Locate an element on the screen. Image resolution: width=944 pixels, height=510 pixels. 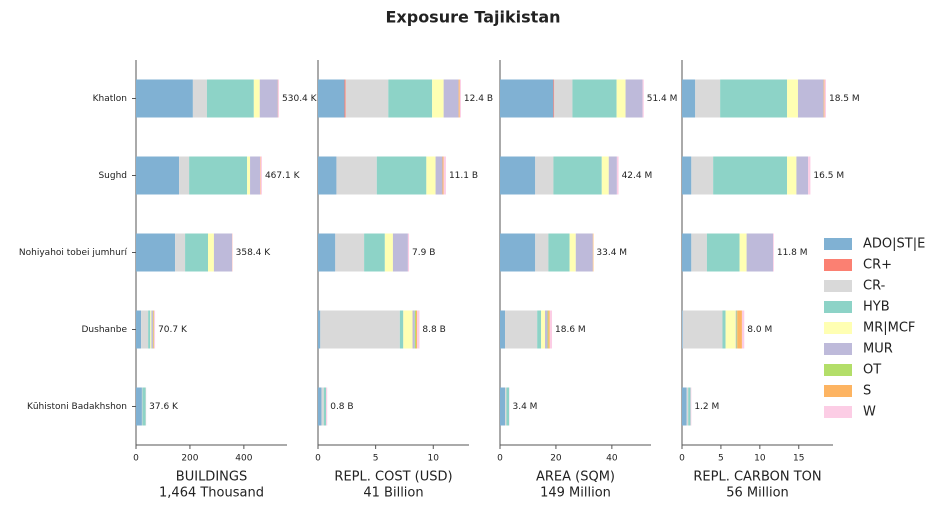
x-tick-label: 10 is located at coordinates (434, 459).